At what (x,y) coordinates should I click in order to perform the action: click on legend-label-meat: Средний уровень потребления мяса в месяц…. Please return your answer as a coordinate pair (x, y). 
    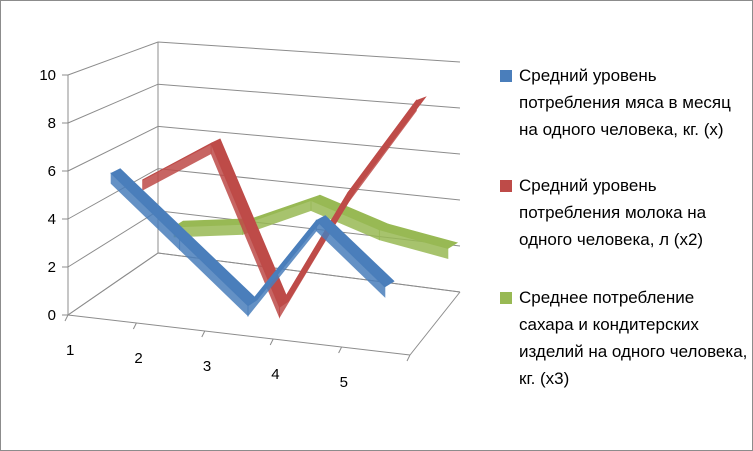
    Looking at the image, I should click on (625, 102).